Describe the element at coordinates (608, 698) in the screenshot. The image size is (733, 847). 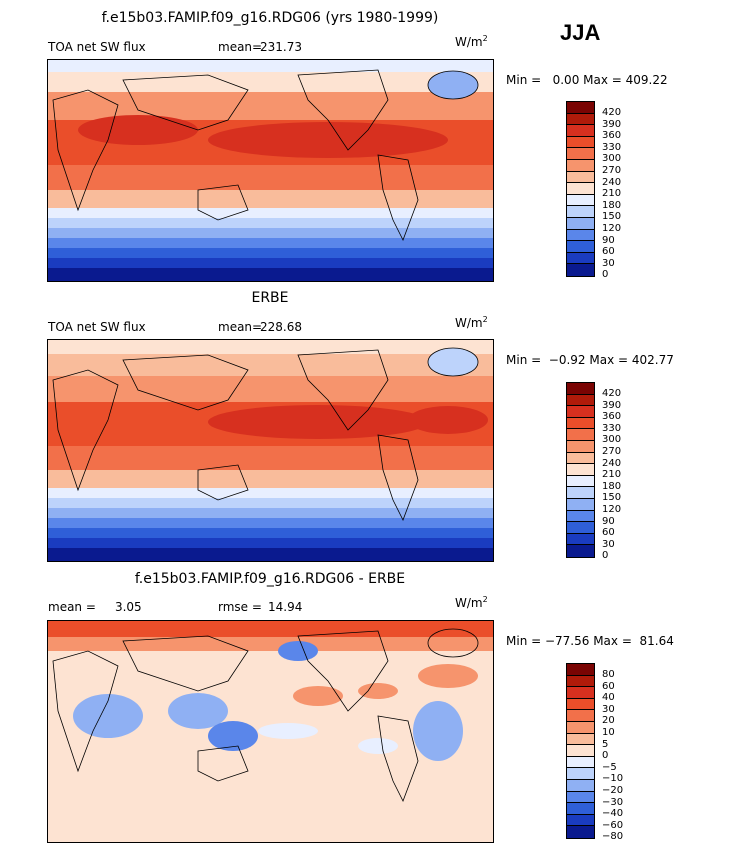
I see `colorbar-tick-label: 40` at that location.